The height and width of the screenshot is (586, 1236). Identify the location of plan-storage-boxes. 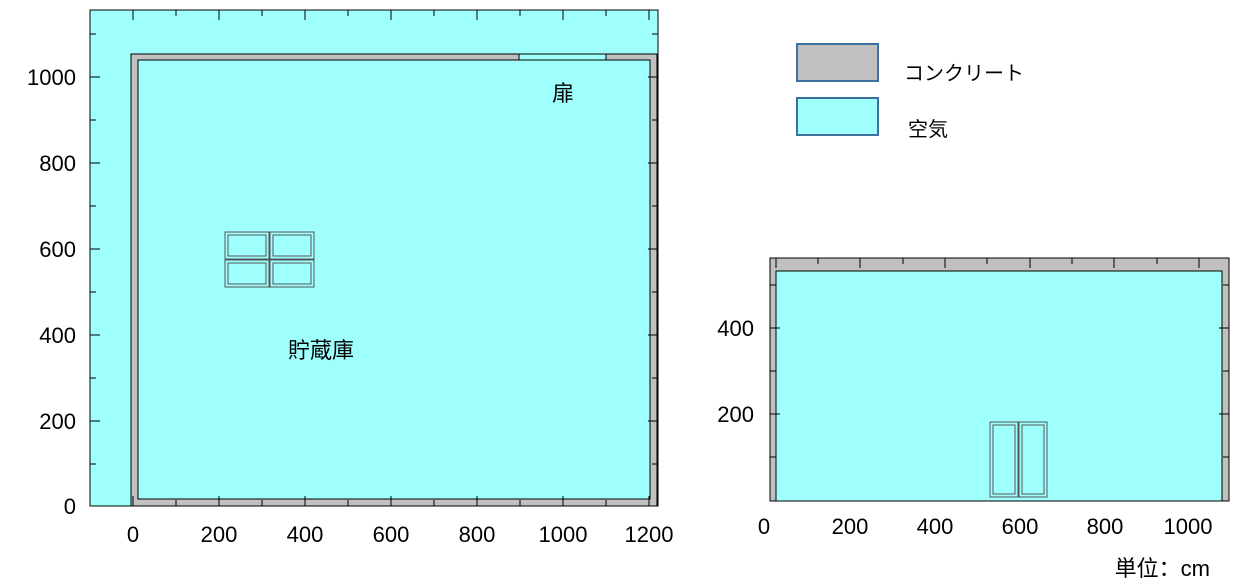
(269, 259).